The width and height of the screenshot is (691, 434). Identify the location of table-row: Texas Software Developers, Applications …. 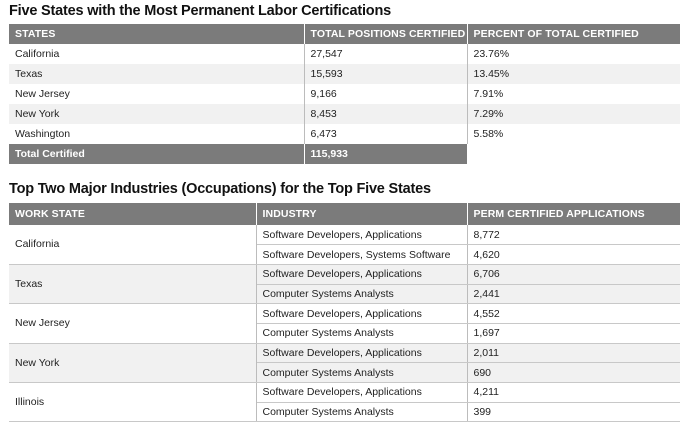
(344, 284).